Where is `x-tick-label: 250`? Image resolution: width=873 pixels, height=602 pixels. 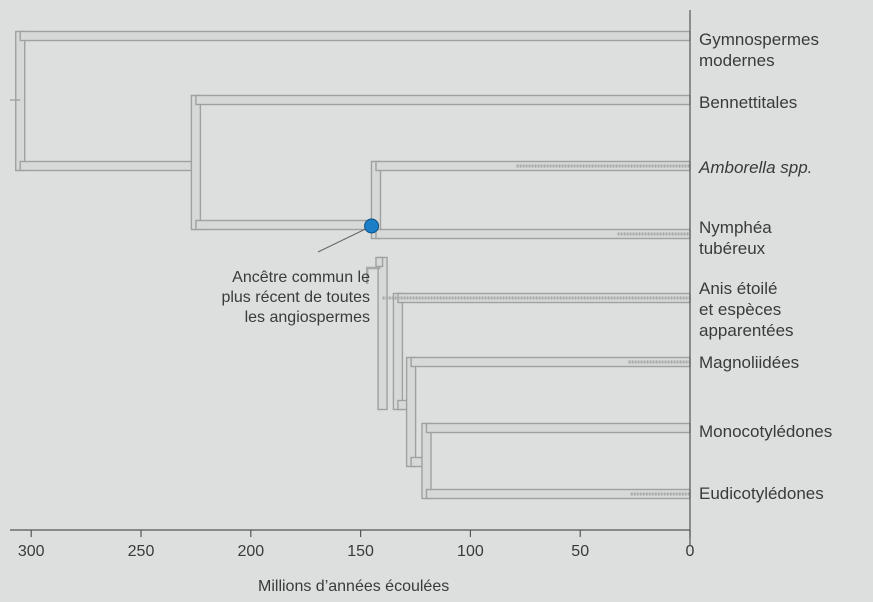 x-tick-label: 250 is located at coordinates (141, 551).